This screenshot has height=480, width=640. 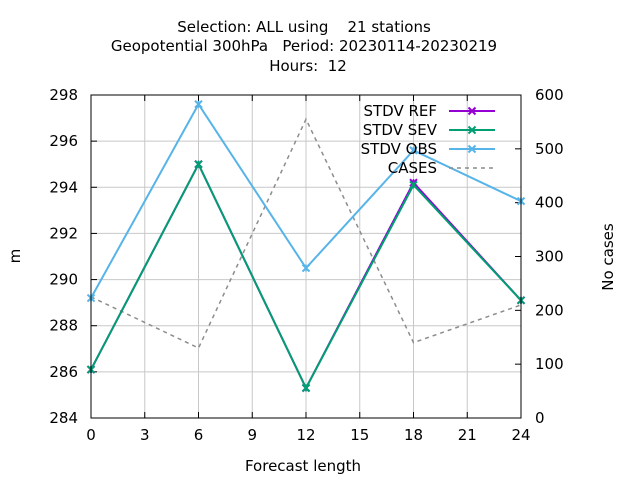 I want to click on x-axis-label: Forecast length, so click(x=303, y=466).